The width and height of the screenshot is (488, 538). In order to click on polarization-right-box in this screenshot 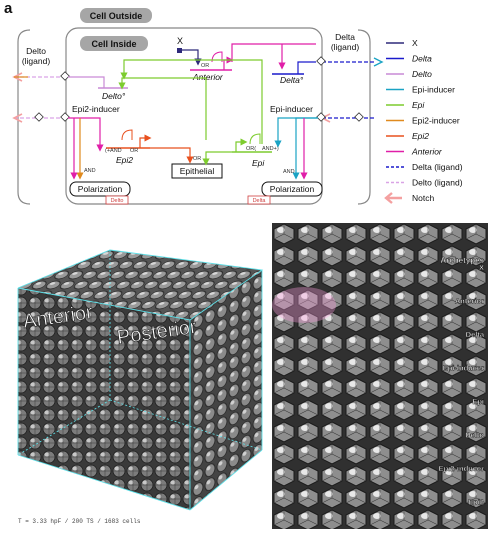, I will do `click(292, 189)`.